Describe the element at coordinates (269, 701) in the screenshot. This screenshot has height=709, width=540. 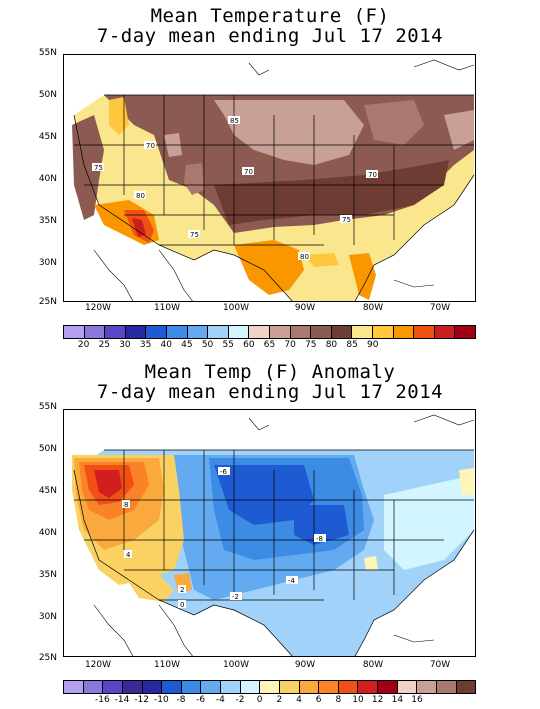
I see `bottom-colorbar-labels: -16 -14 -12 -10 -8 -6 -4 -2 0 2 4 6 8 10 12 14 16` at that location.